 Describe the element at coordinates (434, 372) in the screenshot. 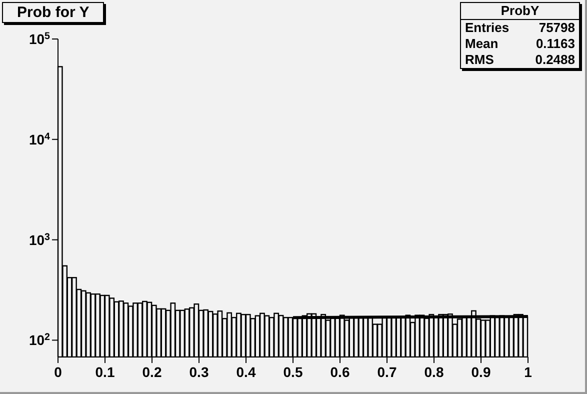

I see `x-tick-label: 0.8` at that location.